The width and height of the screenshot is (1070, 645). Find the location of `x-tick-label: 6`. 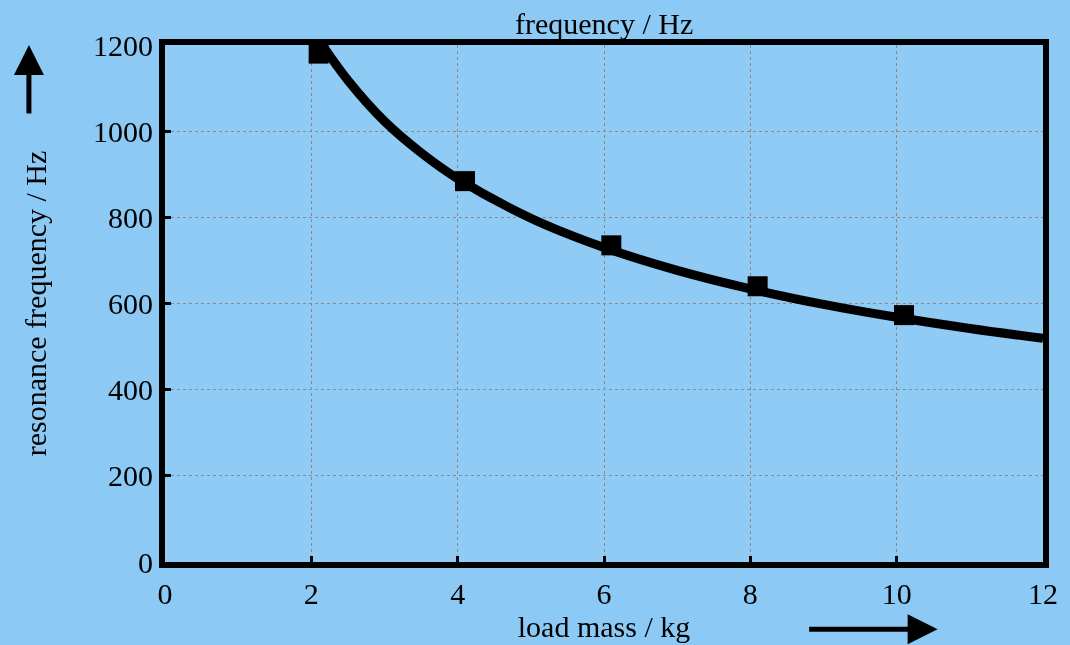

x-tick-label: 6 is located at coordinates (604, 593).